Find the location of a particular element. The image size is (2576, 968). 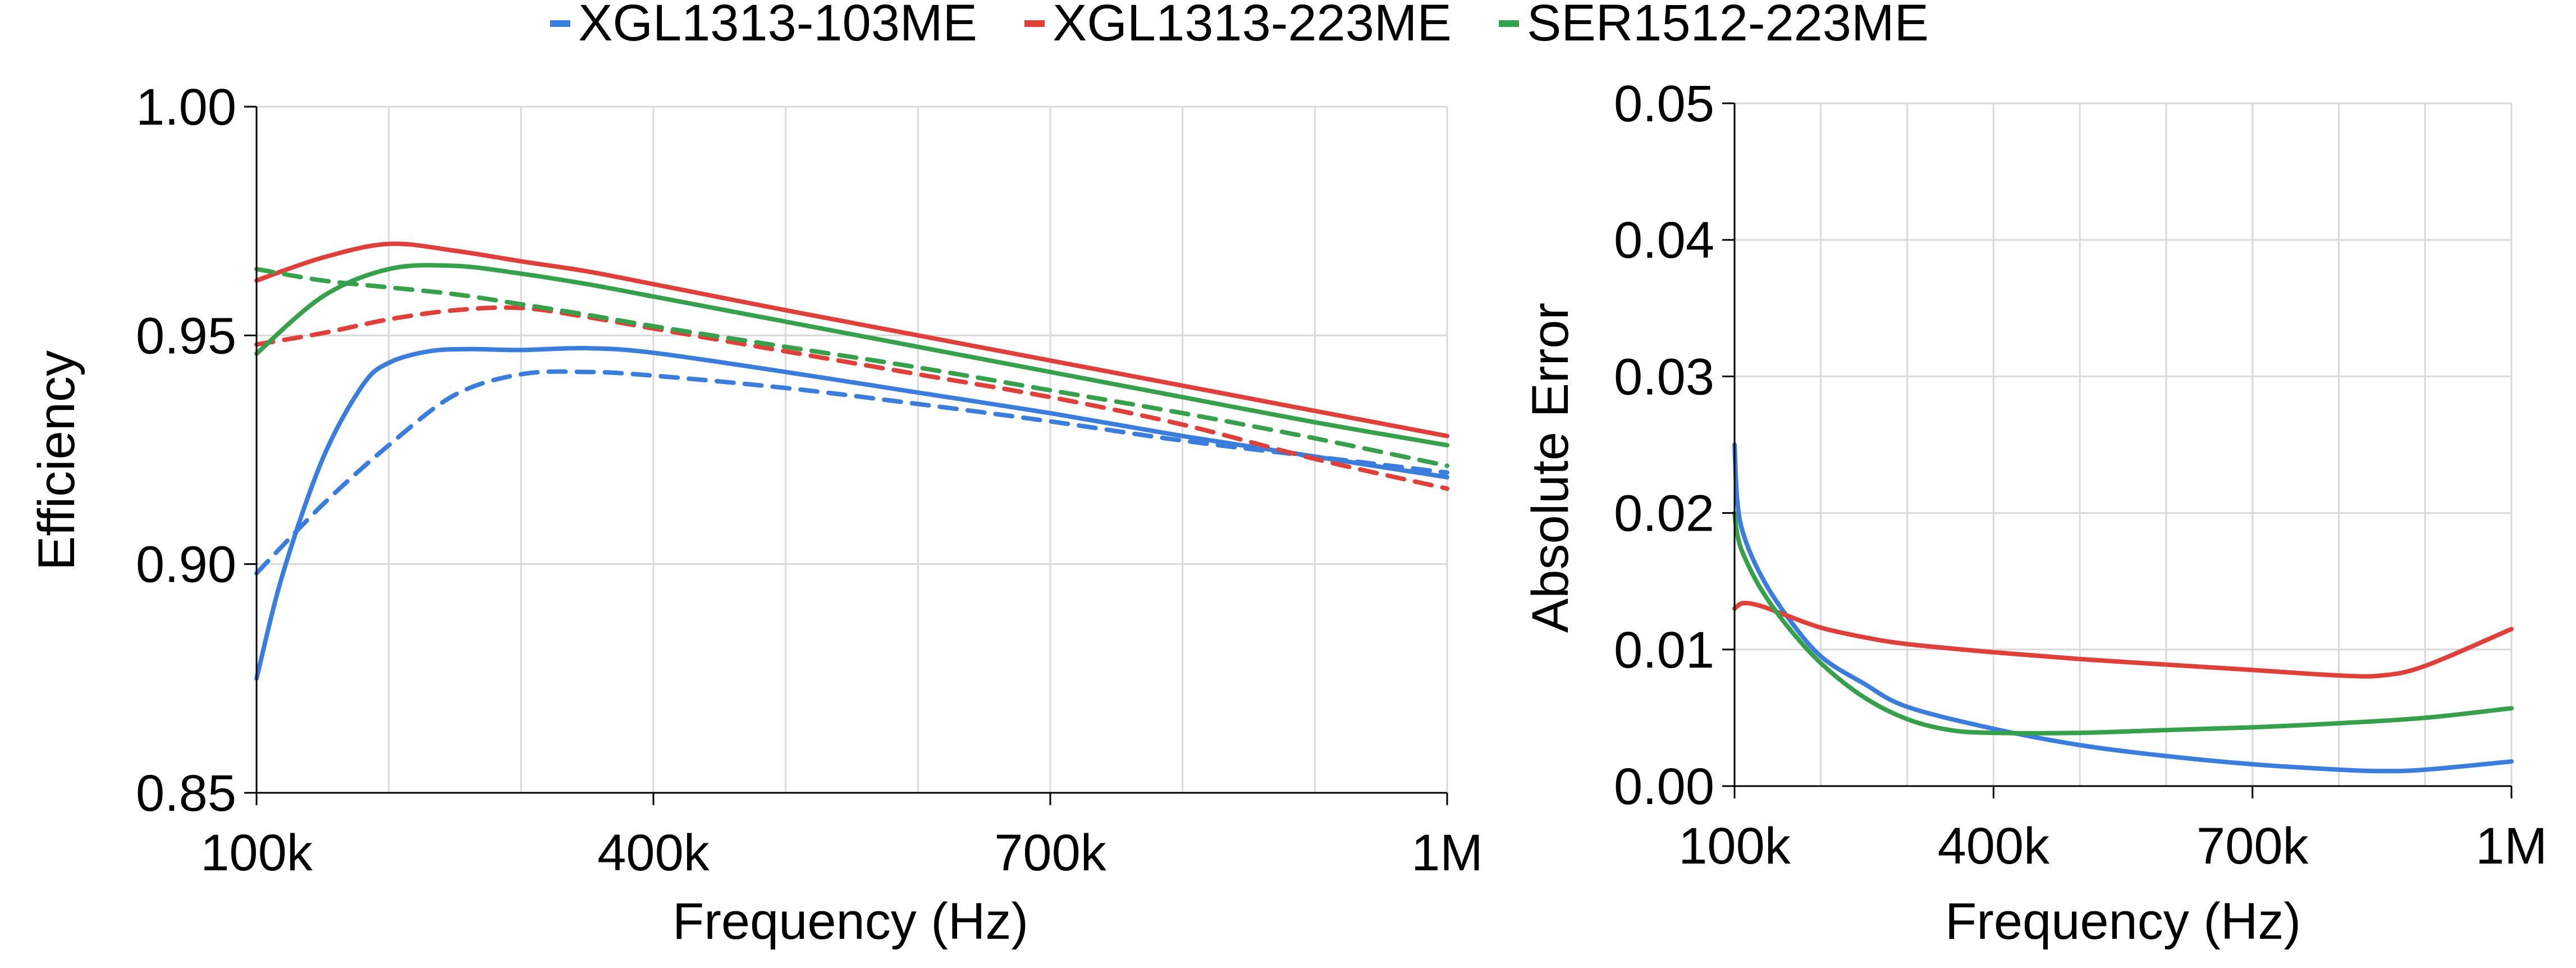

legend-swatch-xgl1313-103me is located at coordinates (560, 23).